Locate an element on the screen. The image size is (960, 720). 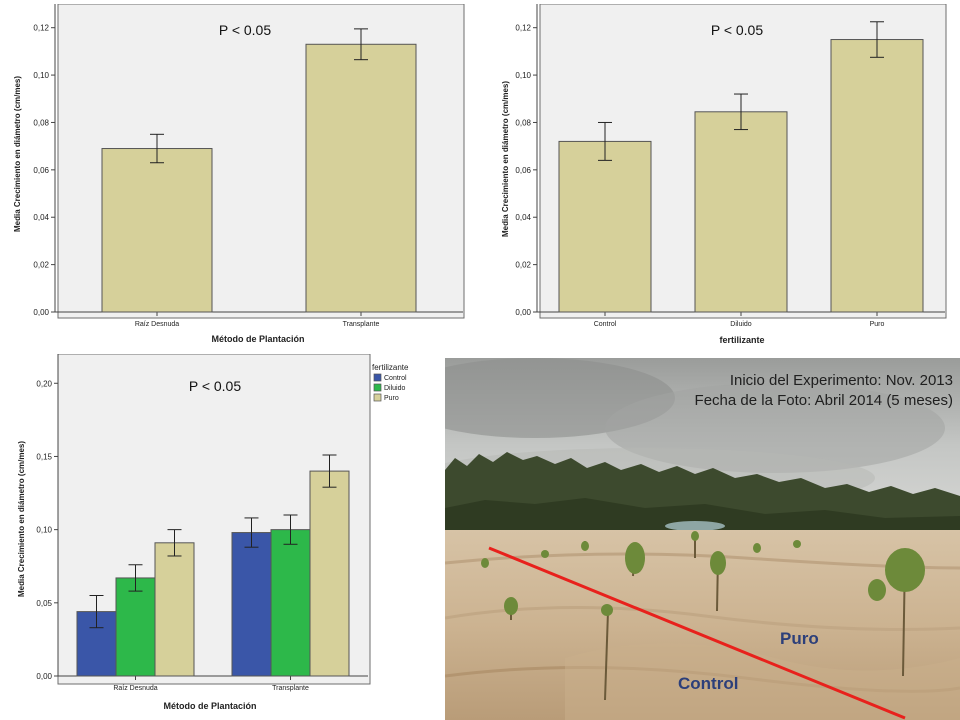
legend-title: fertilizante is located at coordinates (390, 367).